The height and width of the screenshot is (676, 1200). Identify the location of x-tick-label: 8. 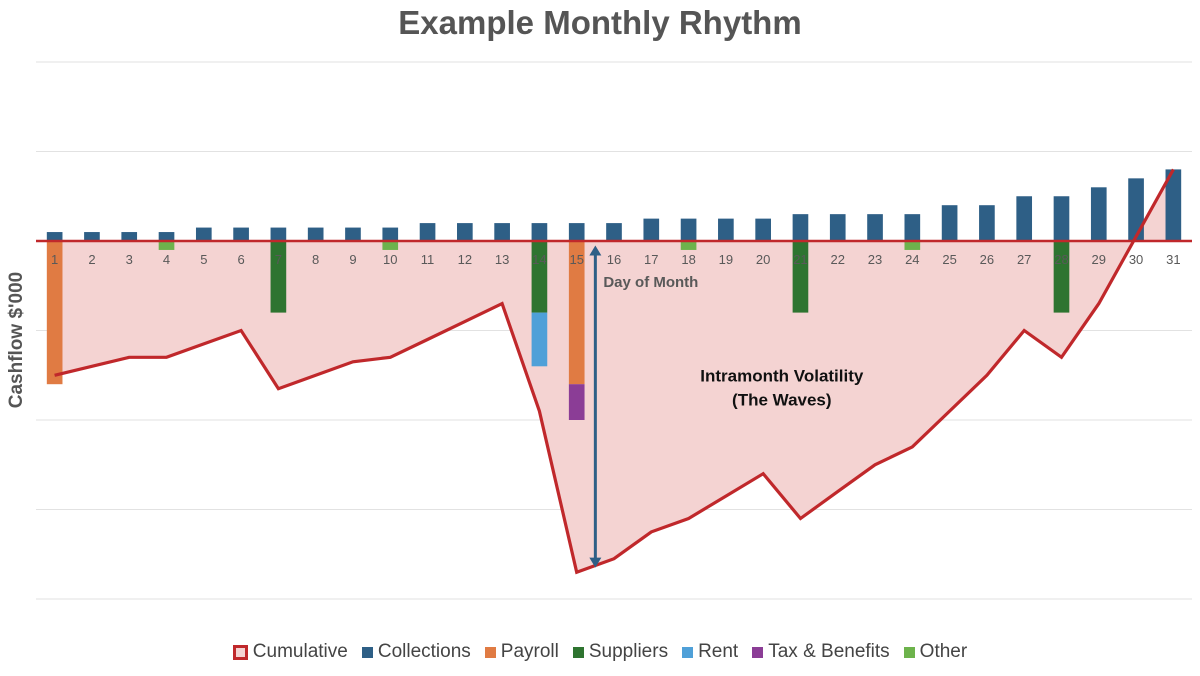
(315, 259).